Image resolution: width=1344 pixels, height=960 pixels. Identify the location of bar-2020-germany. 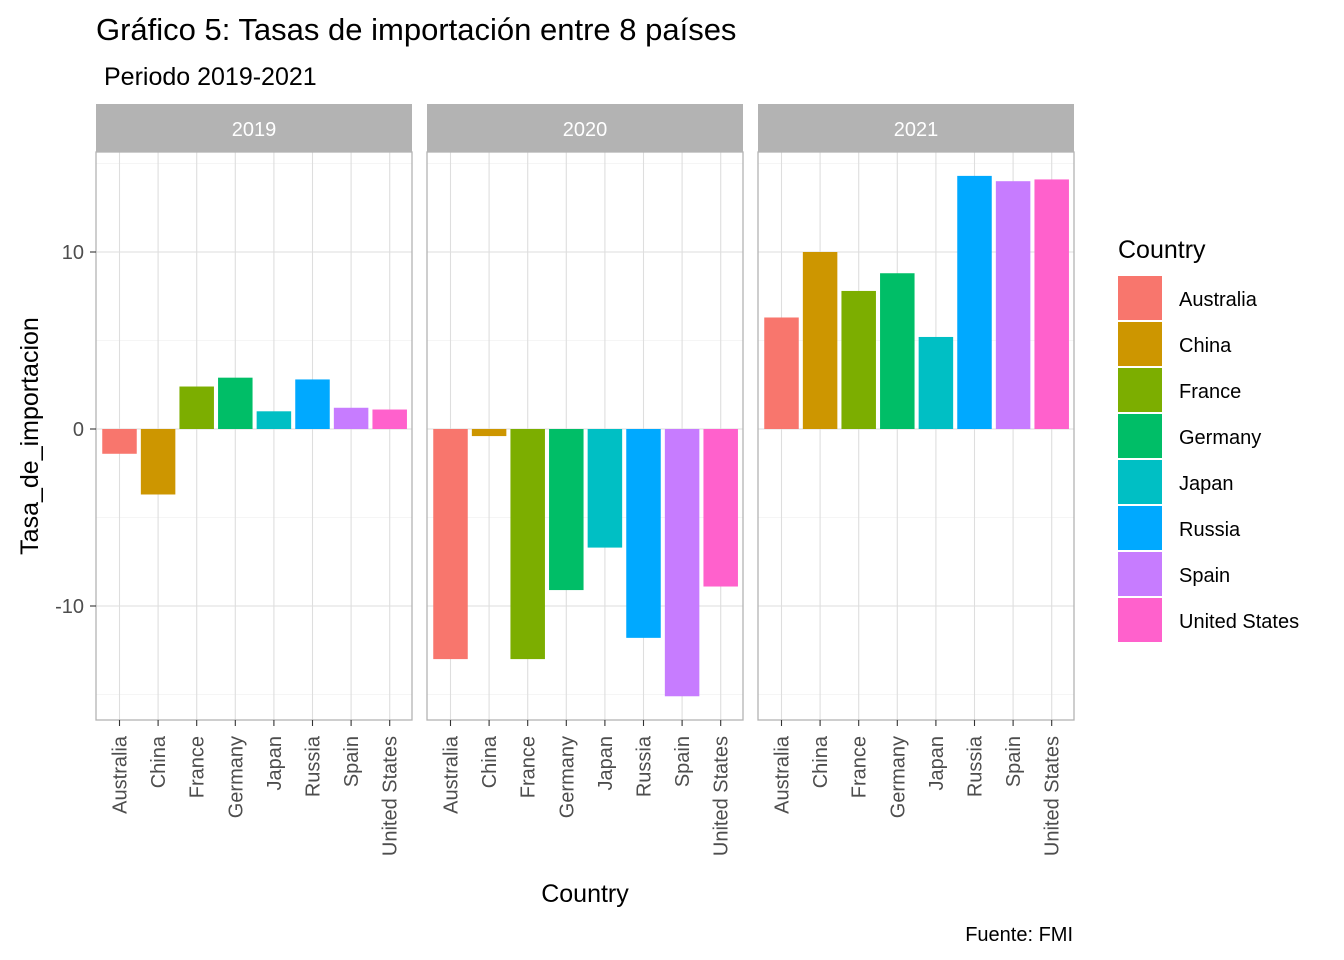
(566, 510).